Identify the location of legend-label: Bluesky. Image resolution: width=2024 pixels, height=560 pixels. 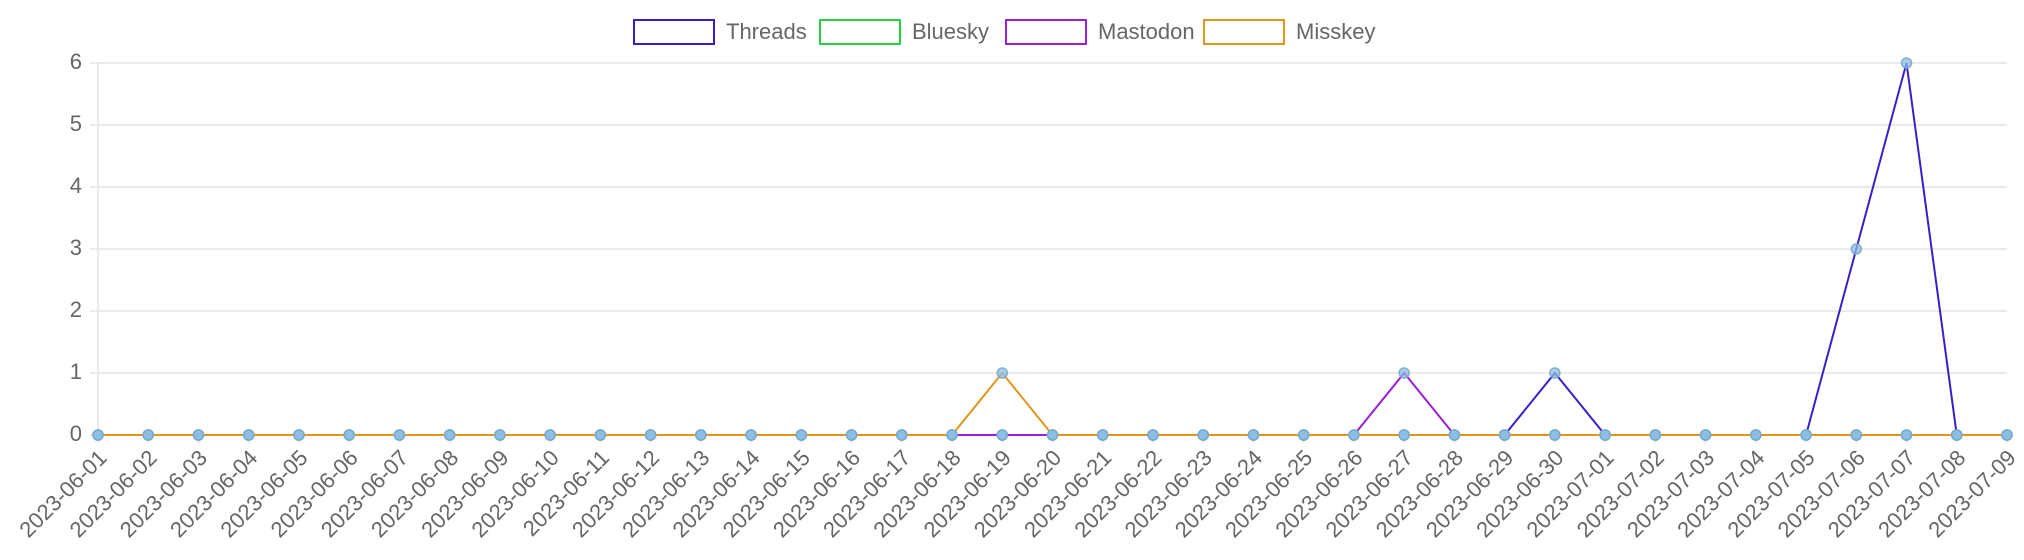
(950, 31).